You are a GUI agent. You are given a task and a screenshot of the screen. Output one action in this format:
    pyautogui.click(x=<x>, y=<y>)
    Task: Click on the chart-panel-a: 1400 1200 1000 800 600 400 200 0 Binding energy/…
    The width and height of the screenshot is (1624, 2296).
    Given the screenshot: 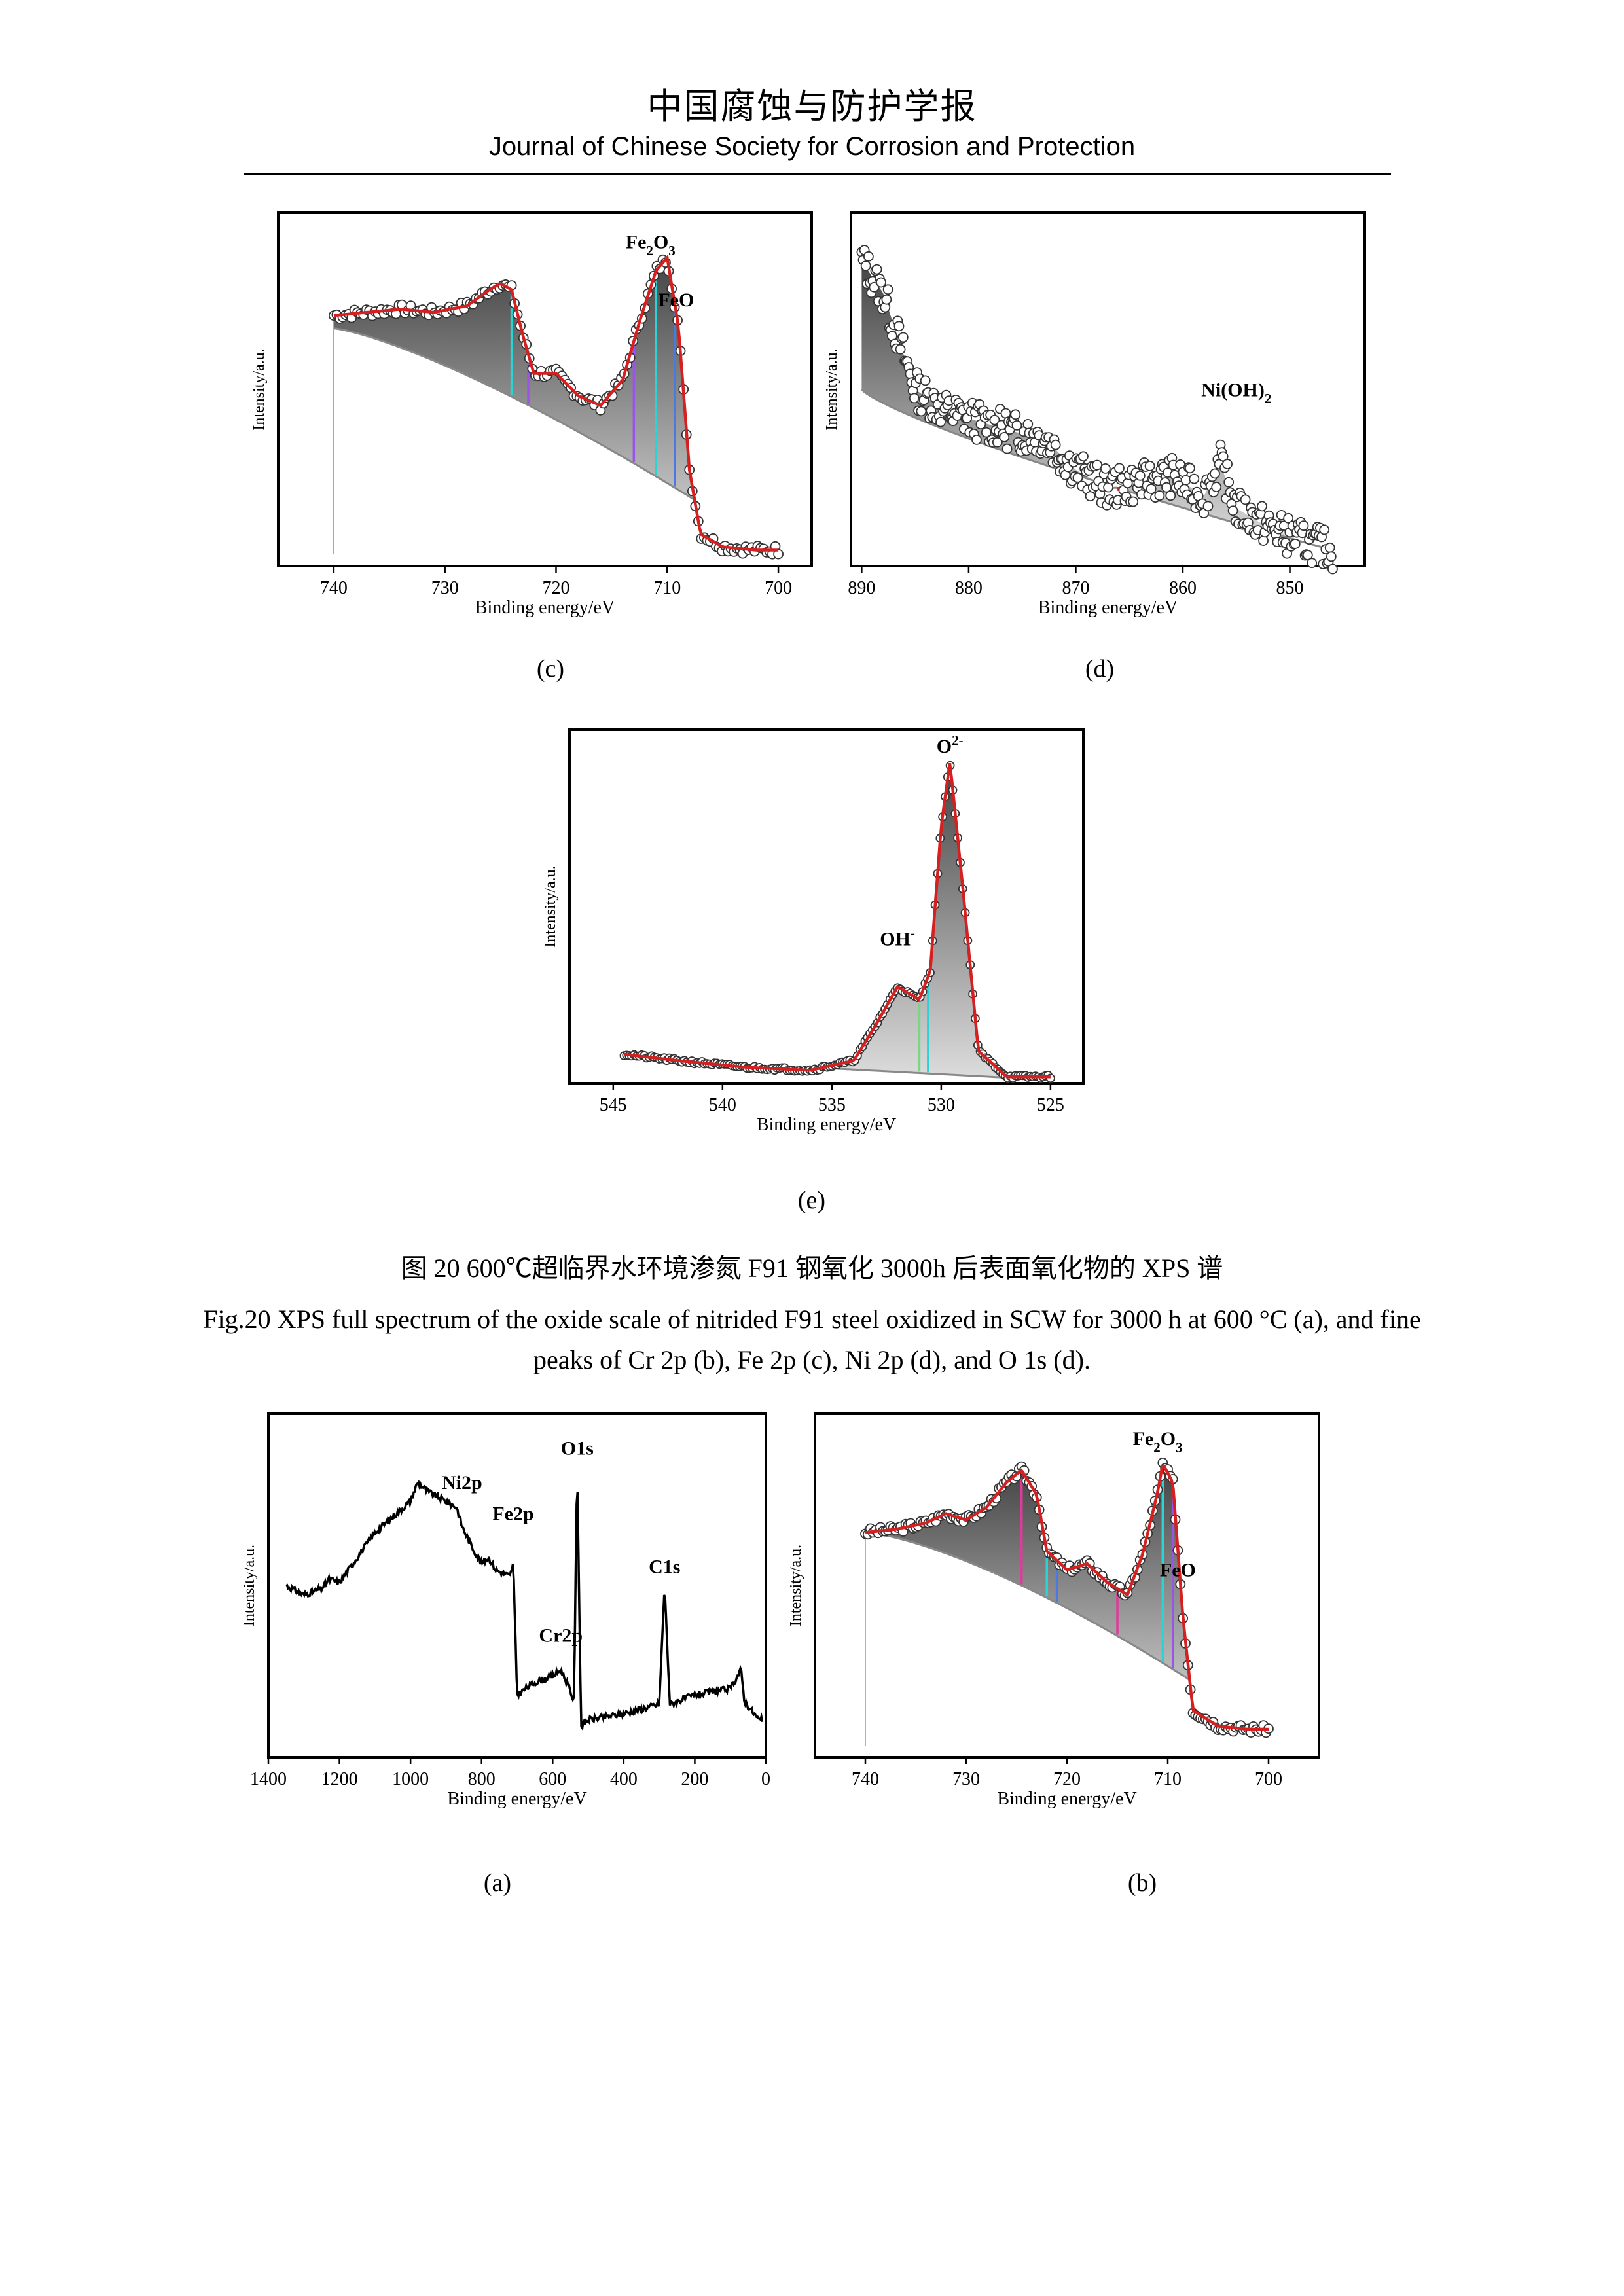 What is the action you would take?
    pyautogui.click(x=506, y=1610)
    